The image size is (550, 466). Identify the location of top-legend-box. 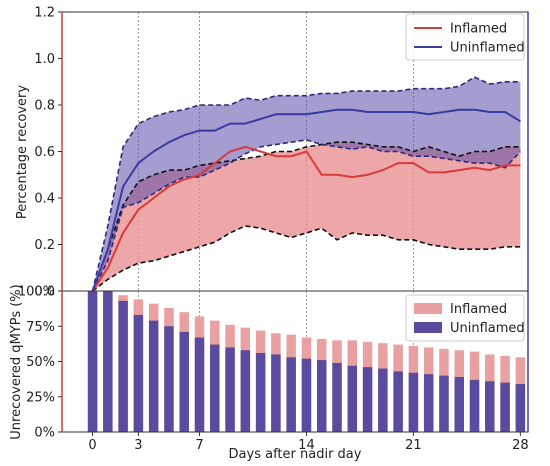
(465, 37).